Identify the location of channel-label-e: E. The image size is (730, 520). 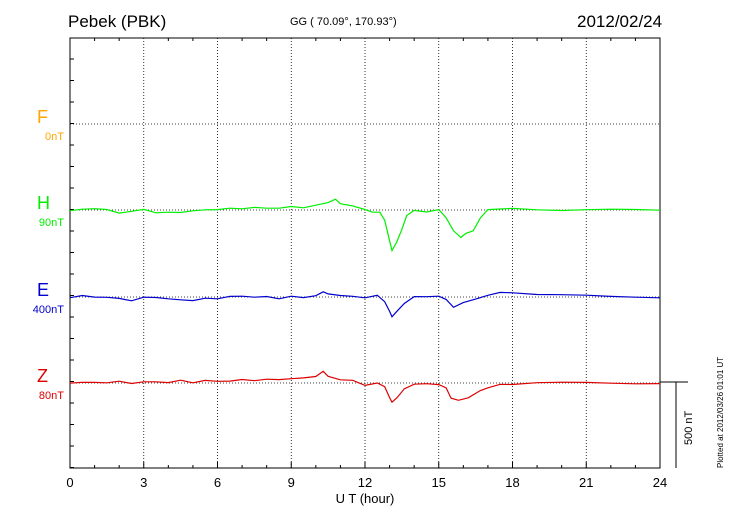
(43, 290).